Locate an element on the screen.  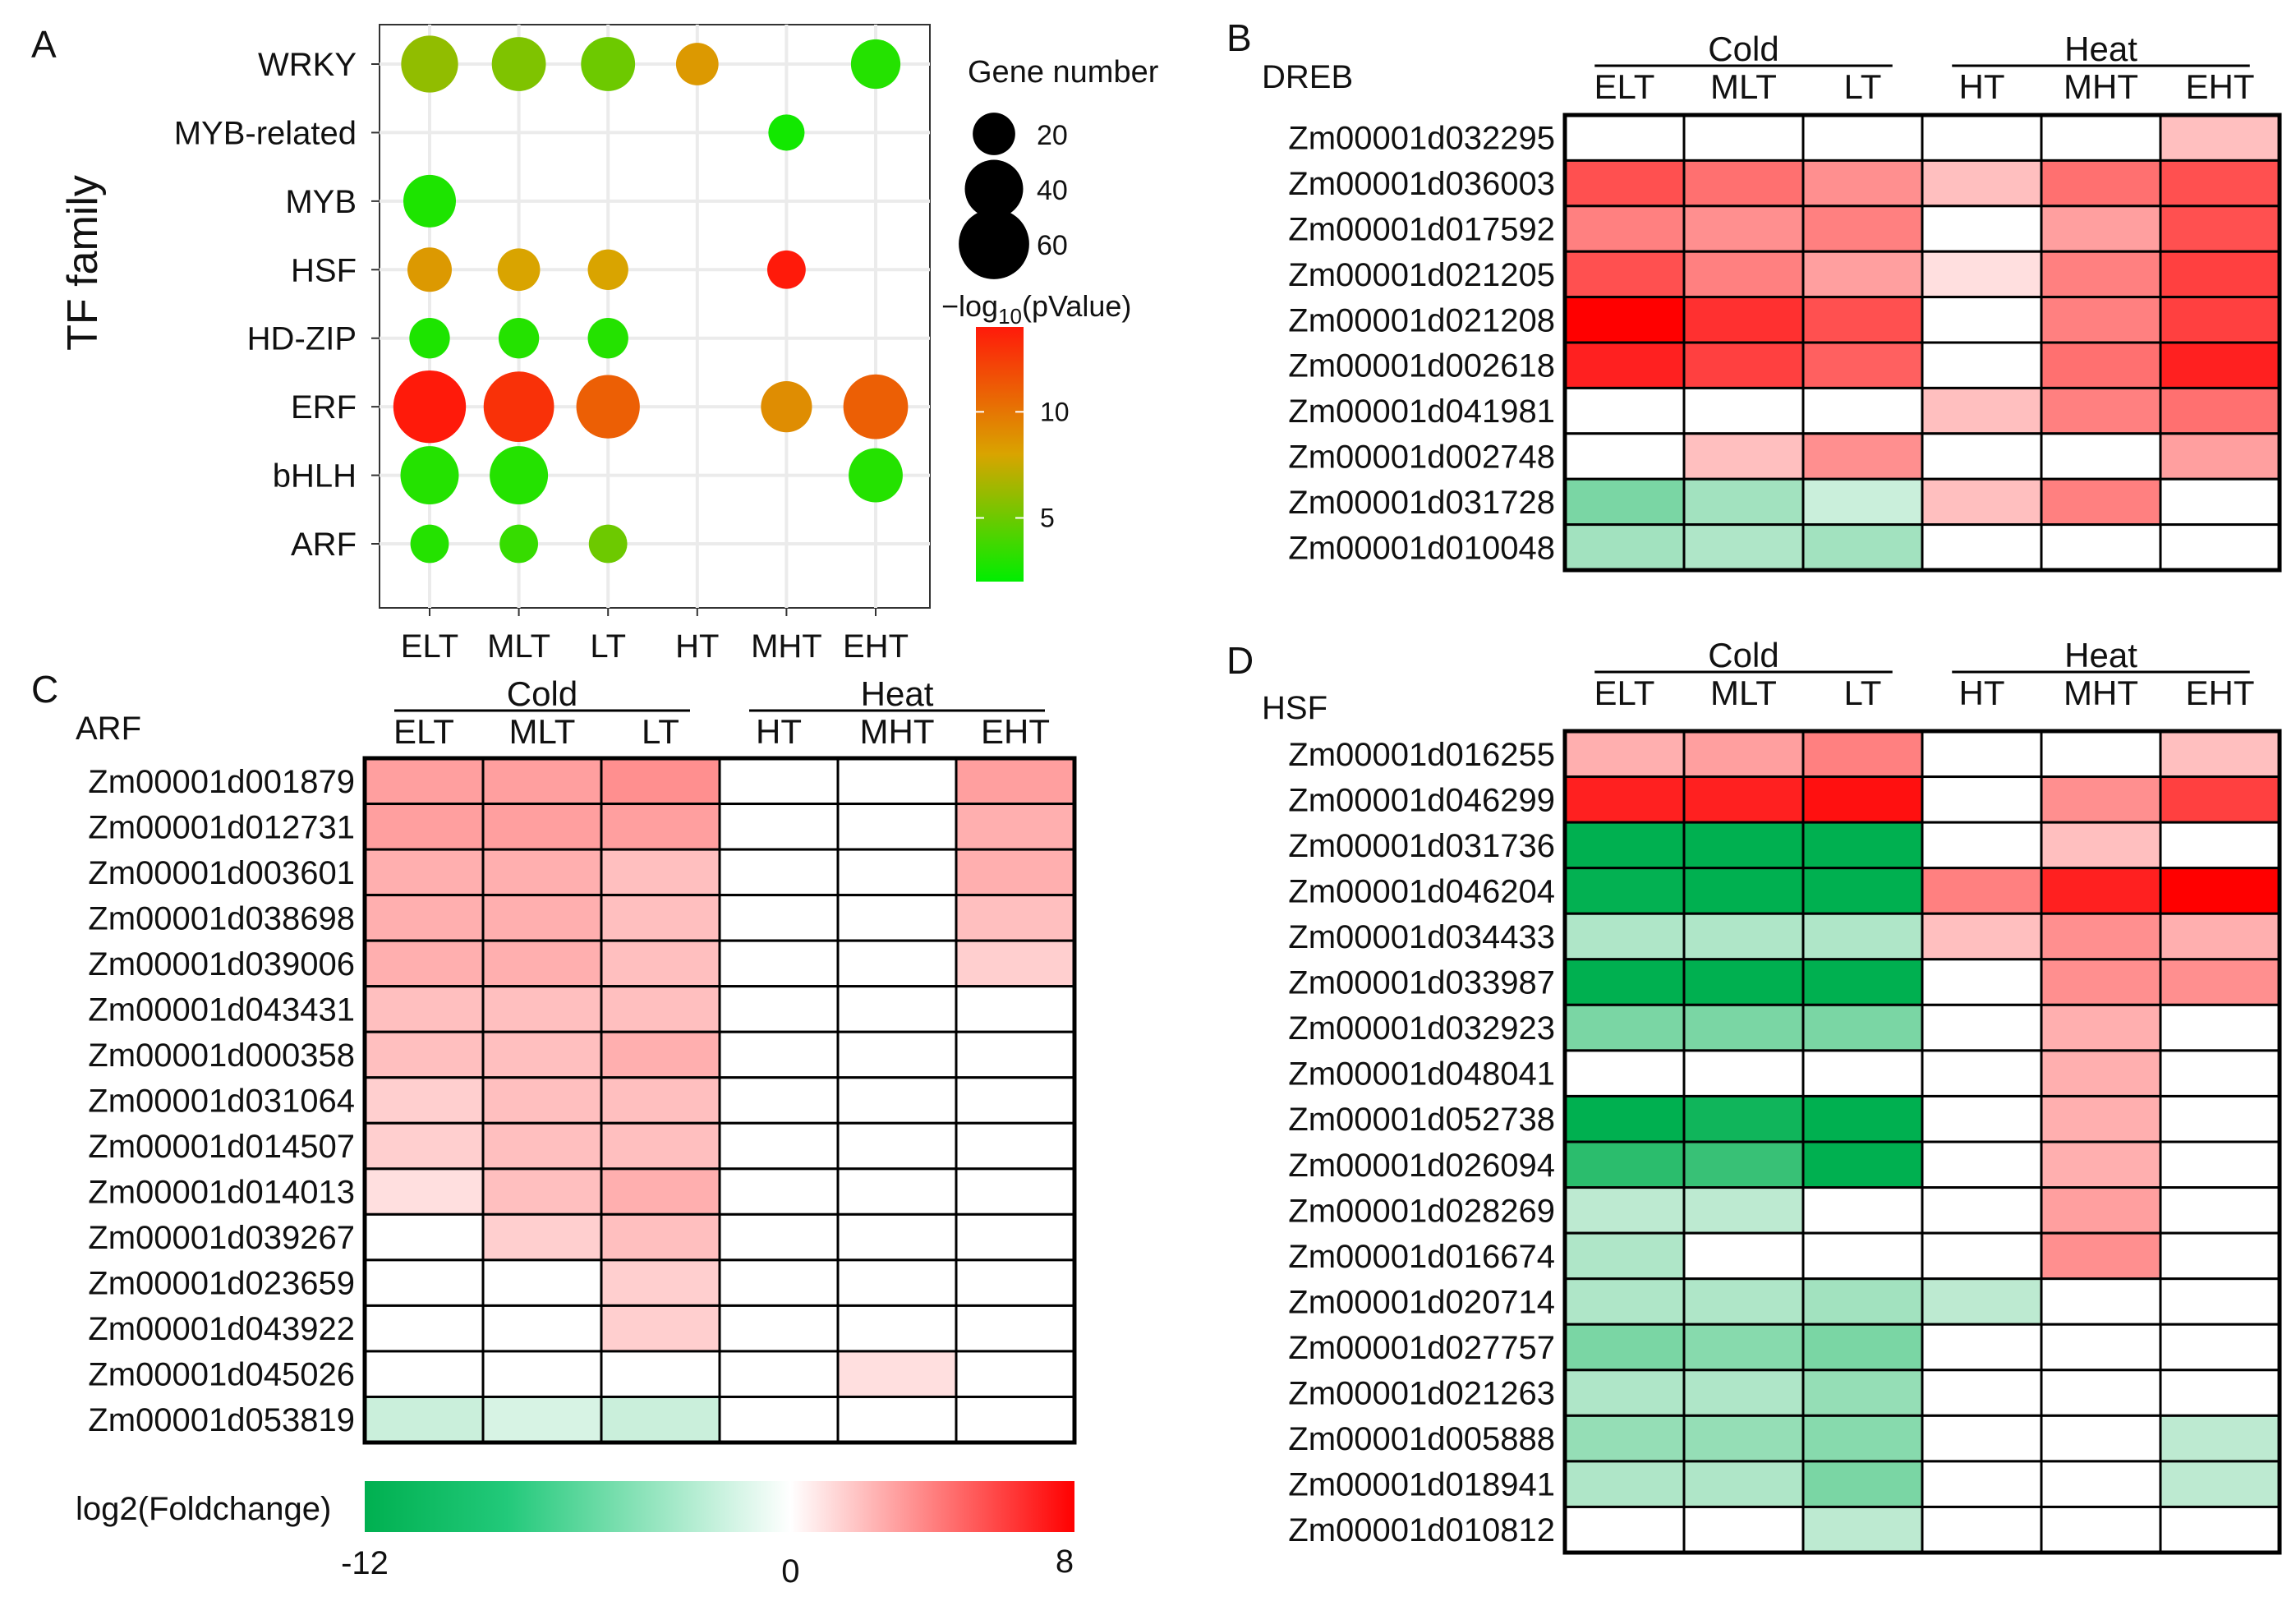
heatmap-row-label: Zm00001d032923 is located at coordinates (1421, 1028).